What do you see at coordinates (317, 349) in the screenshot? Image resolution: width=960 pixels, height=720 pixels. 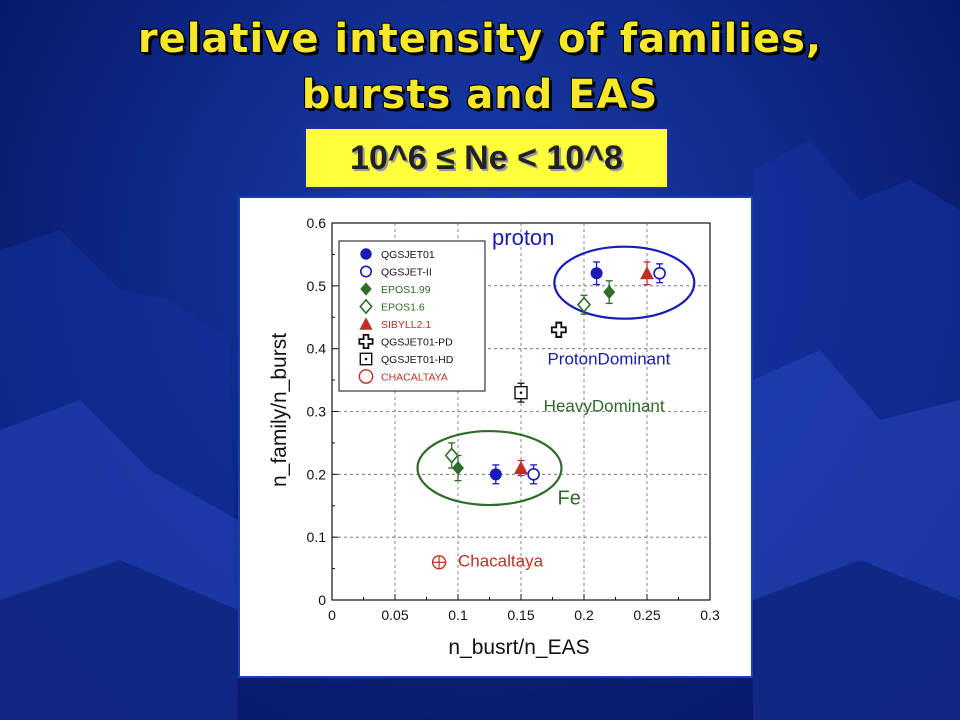 I see `y-tick-label: 0.4` at bounding box center [317, 349].